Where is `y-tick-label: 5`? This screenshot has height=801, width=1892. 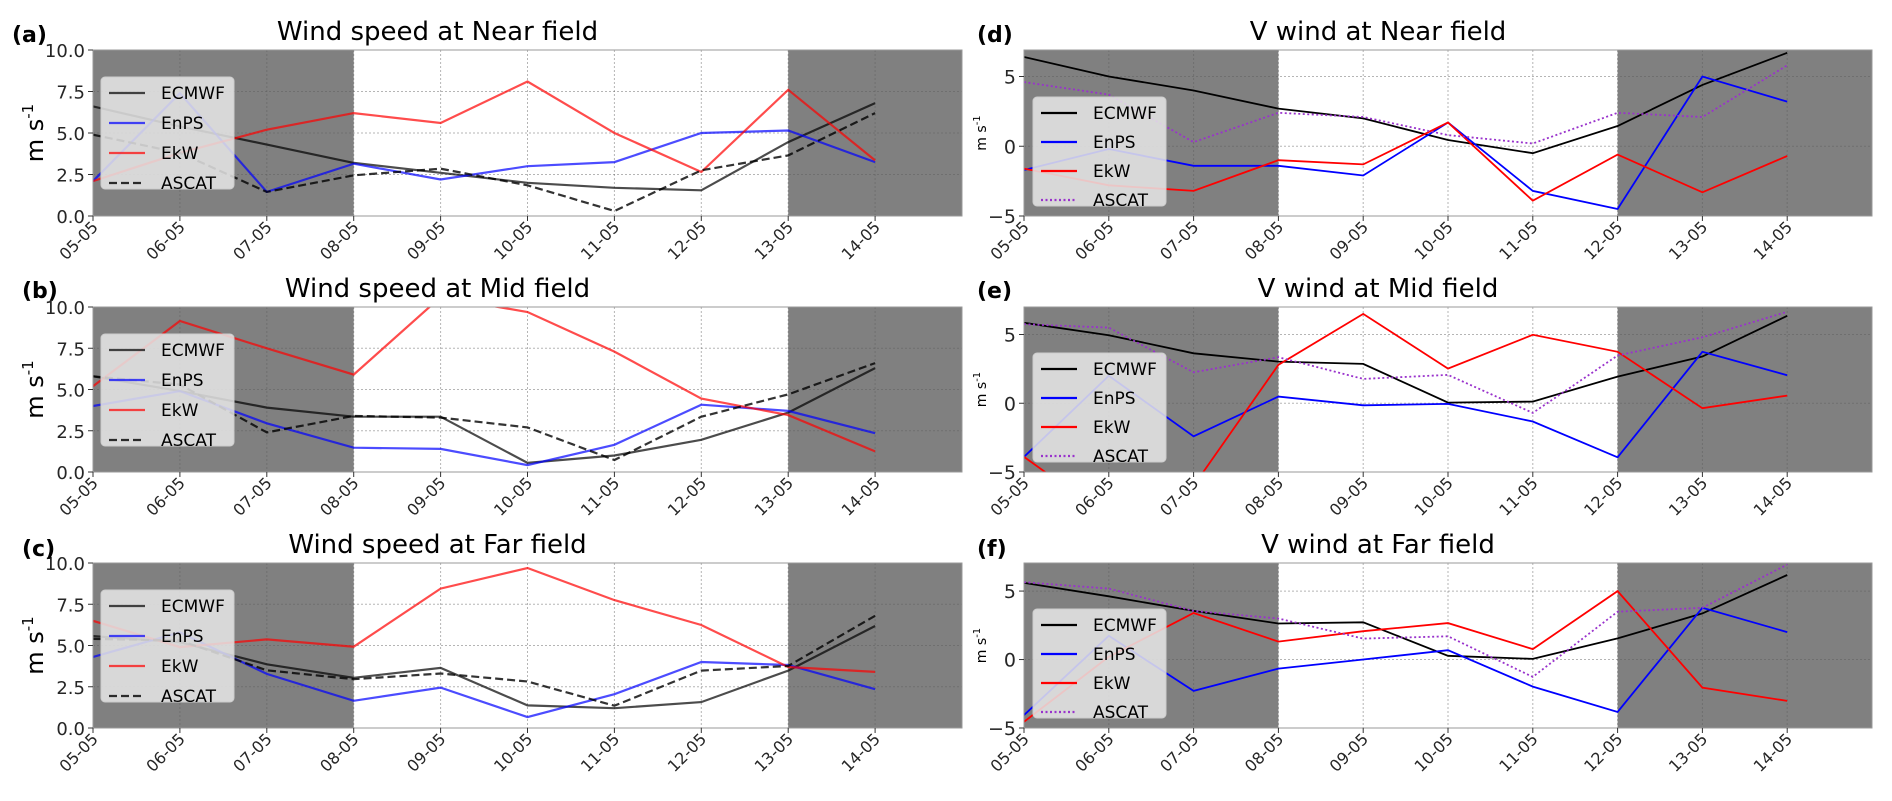 y-tick-label: 5 is located at coordinates (1010, 78).